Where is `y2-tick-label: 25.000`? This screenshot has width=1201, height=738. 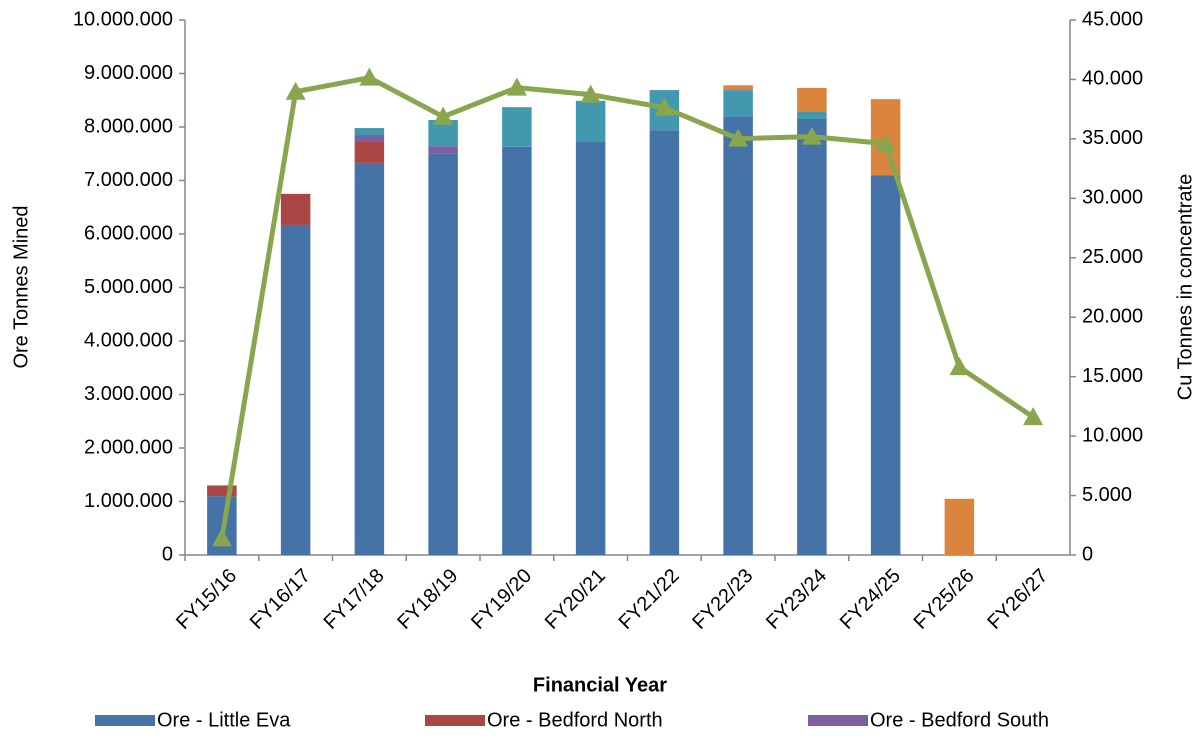 y2-tick-label: 25.000 is located at coordinates (1112, 257).